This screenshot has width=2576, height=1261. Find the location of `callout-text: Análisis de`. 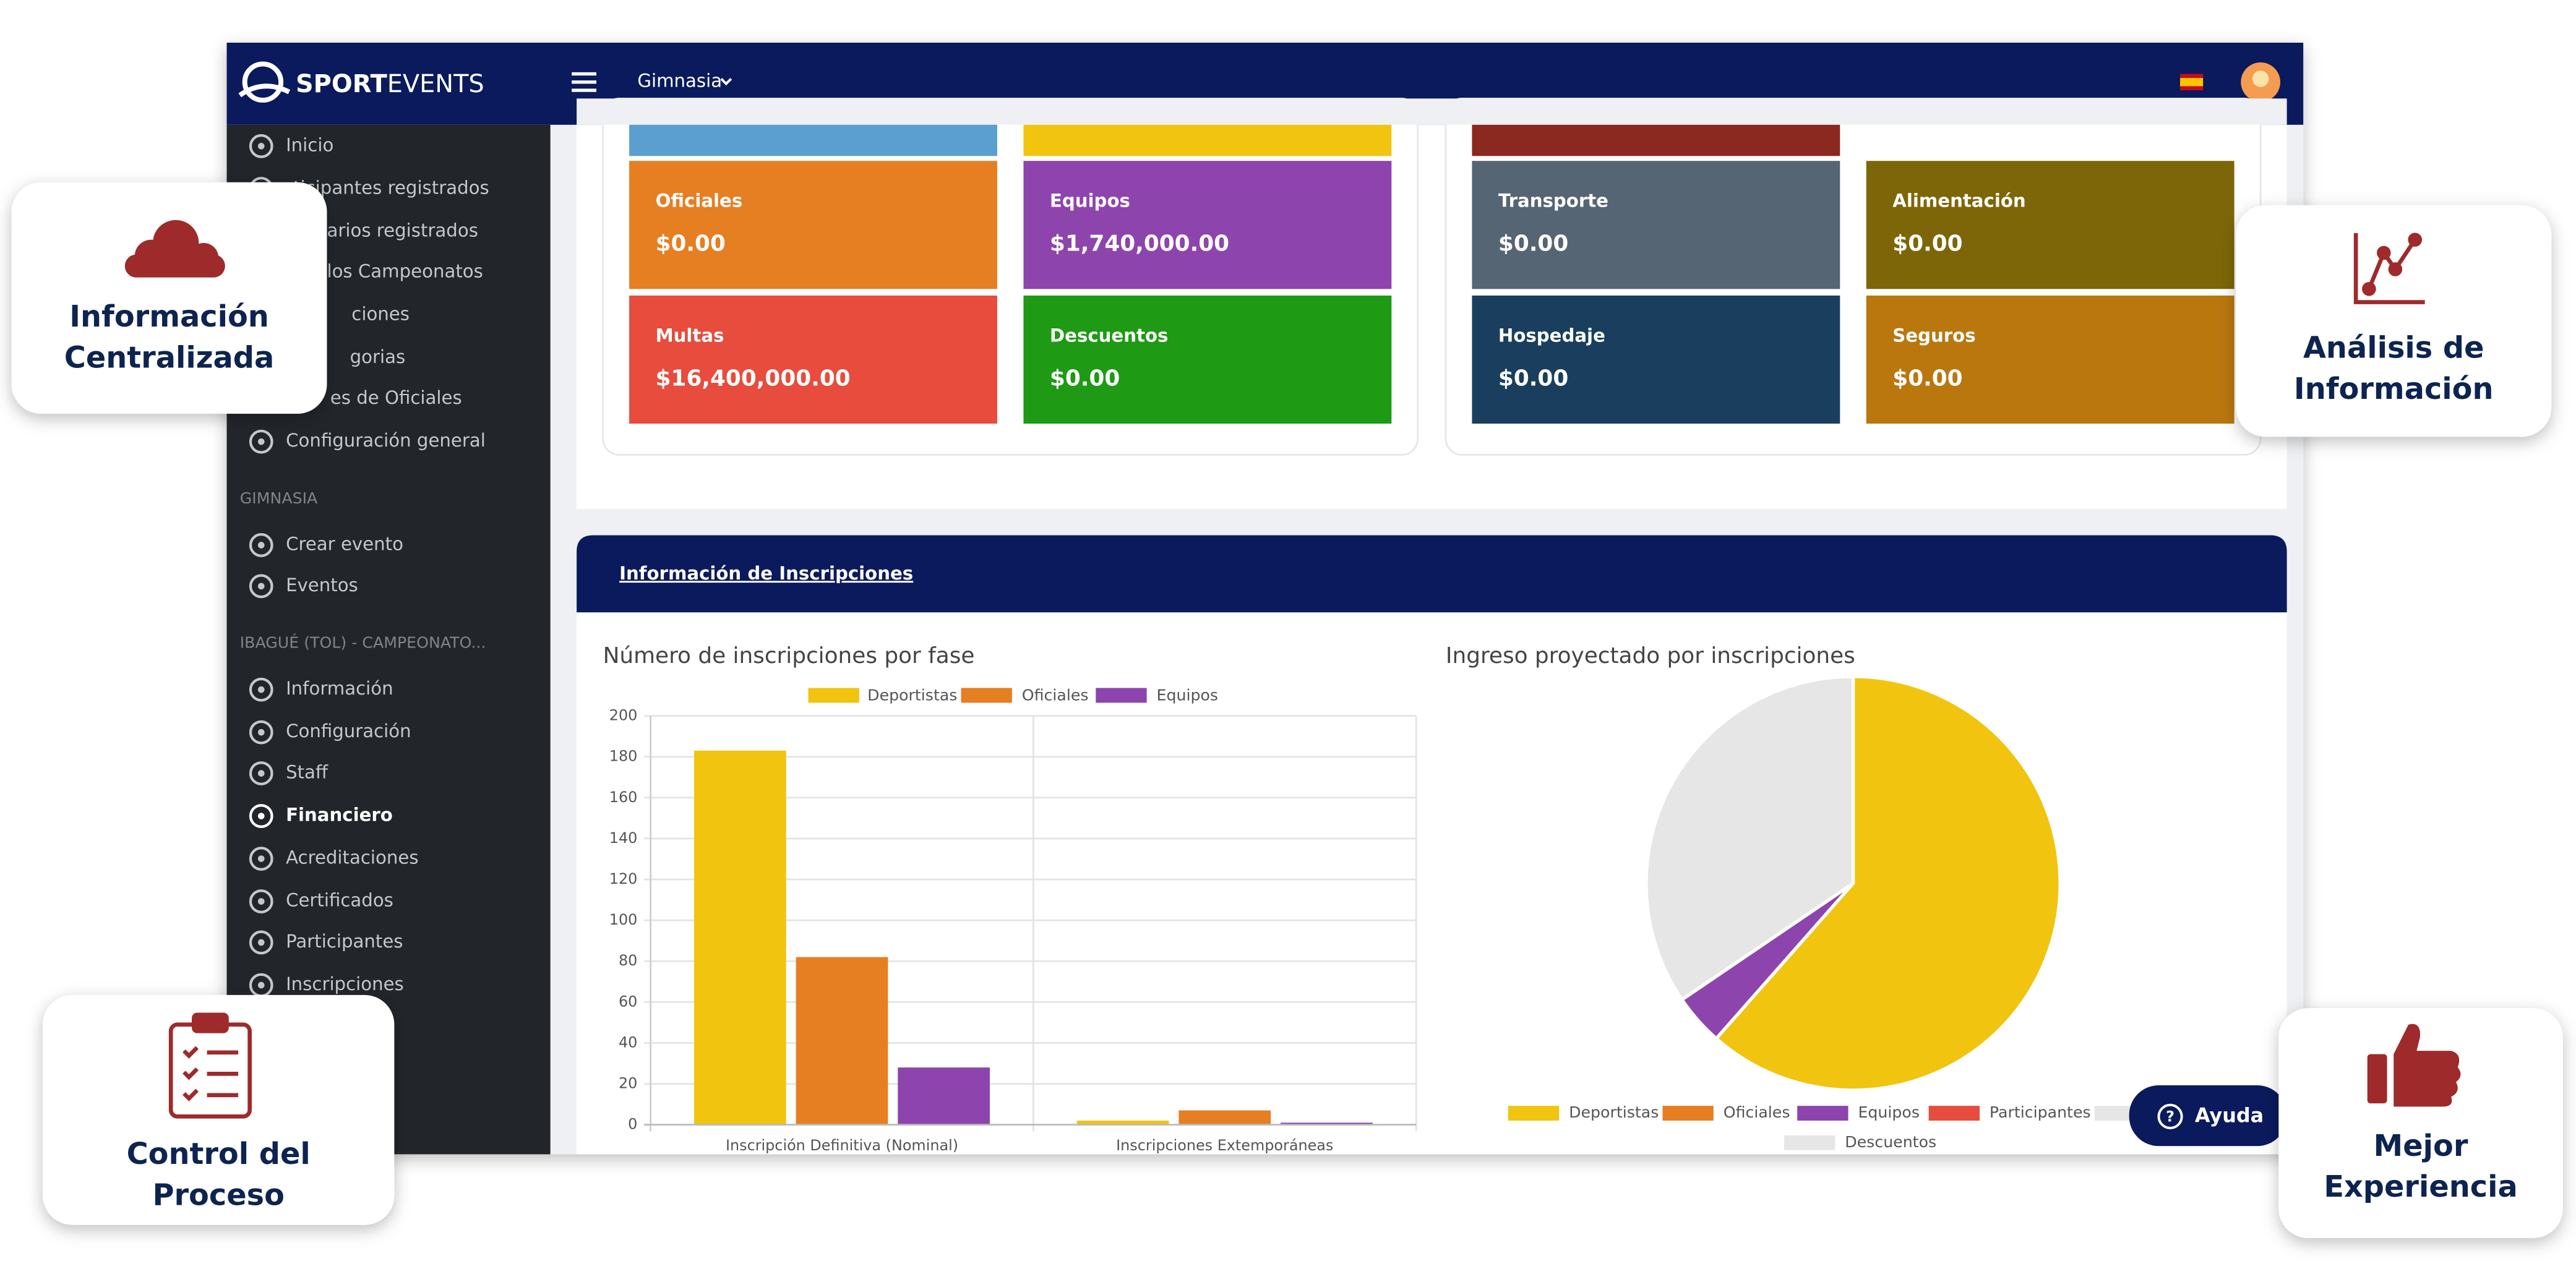

callout-text: Análisis de is located at coordinates (2393, 348).